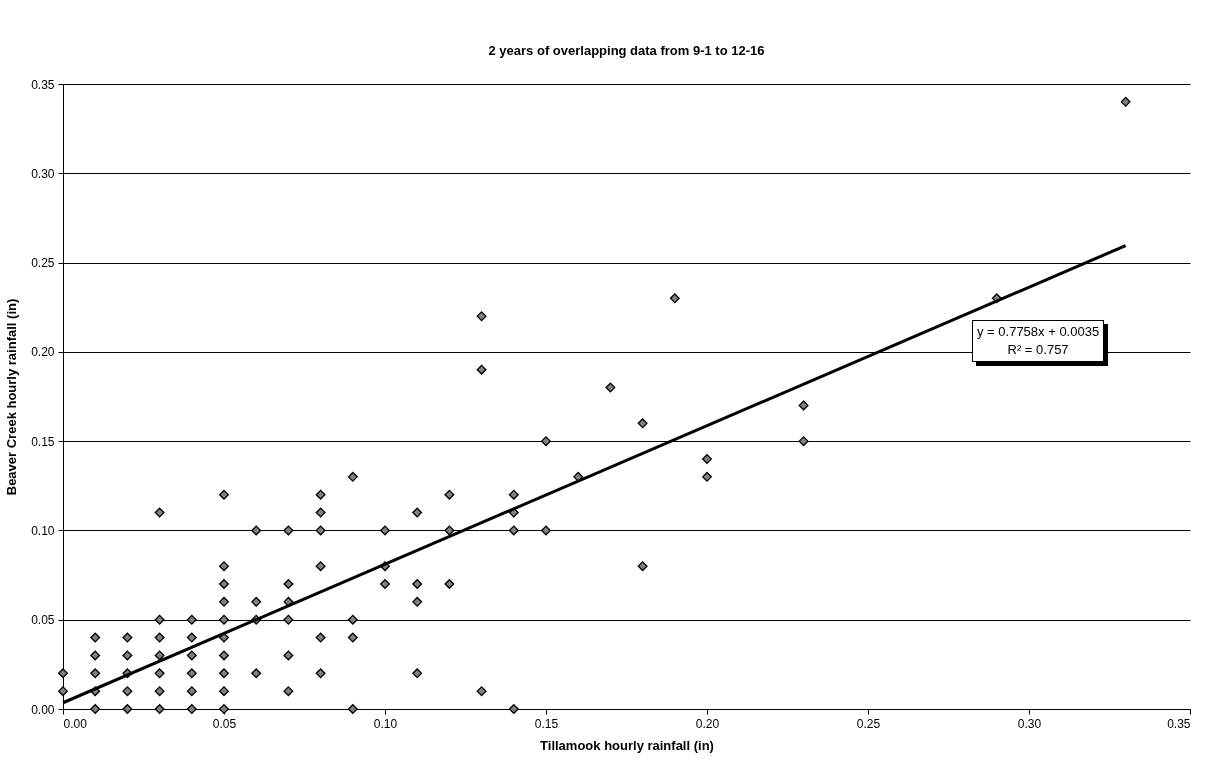  I want to click on y-tick-label: 0.30, so click(43, 173).